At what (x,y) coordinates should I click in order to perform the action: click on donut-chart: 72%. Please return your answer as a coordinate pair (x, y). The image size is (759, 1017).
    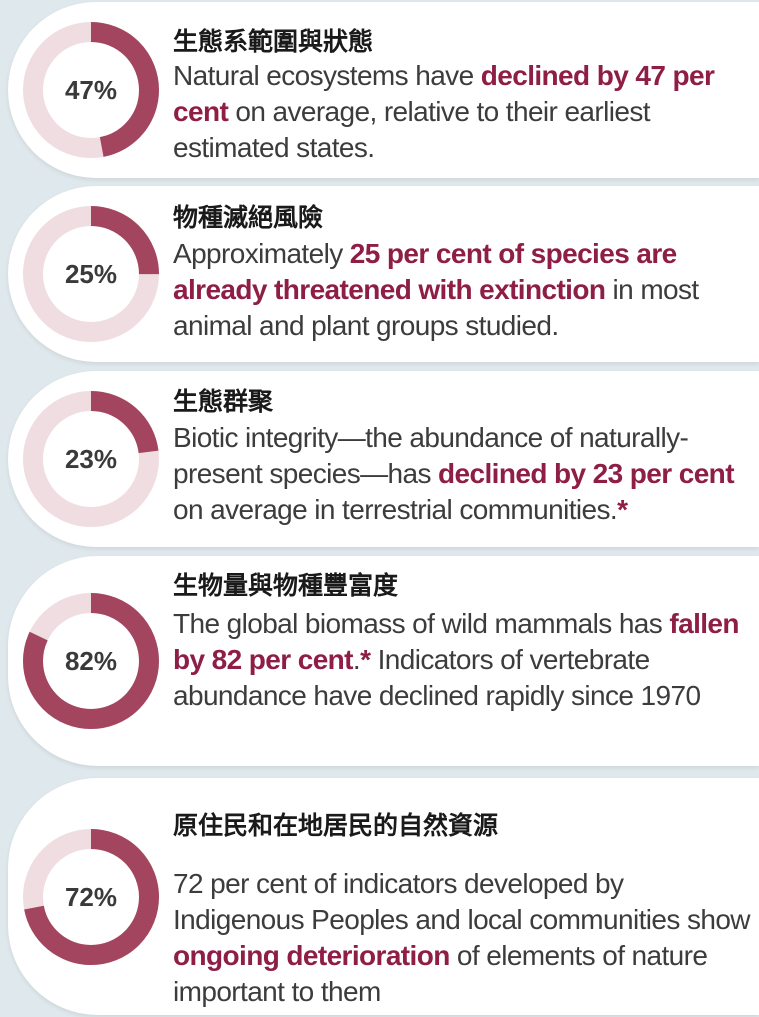
    Looking at the image, I should click on (91, 896).